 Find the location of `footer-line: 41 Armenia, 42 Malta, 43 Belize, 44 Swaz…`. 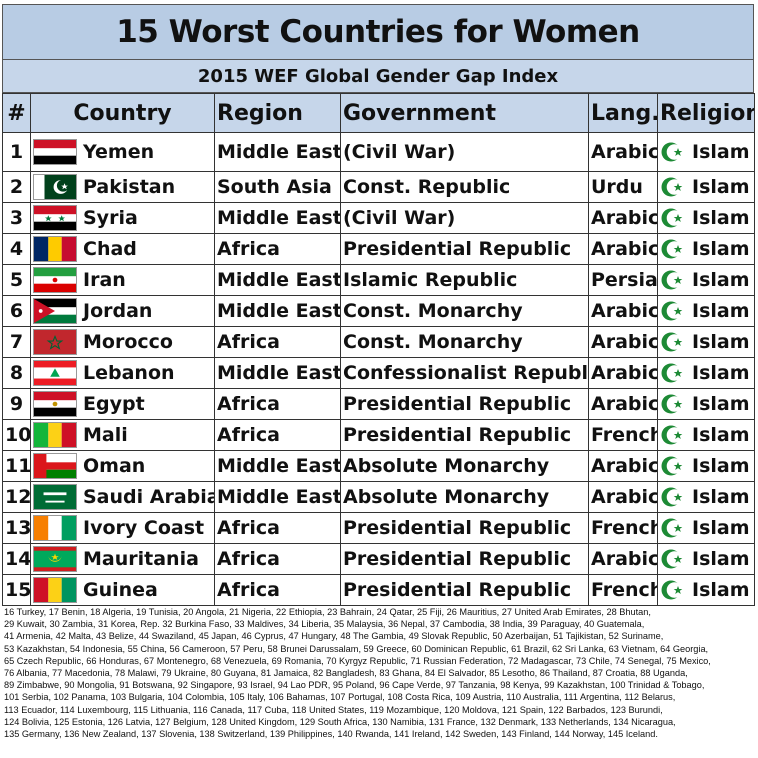

footer-line: 41 Armenia, 42 Malta, 43 Belize, 44 Swaz… is located at coordinates (334, 636).